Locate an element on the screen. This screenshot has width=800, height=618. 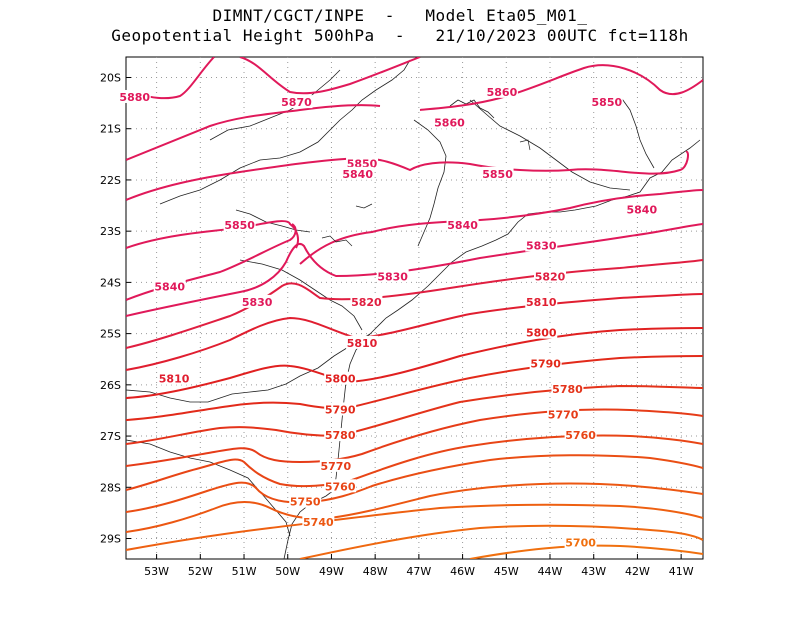
contour-5860-n is located at coordinates (561, 87).